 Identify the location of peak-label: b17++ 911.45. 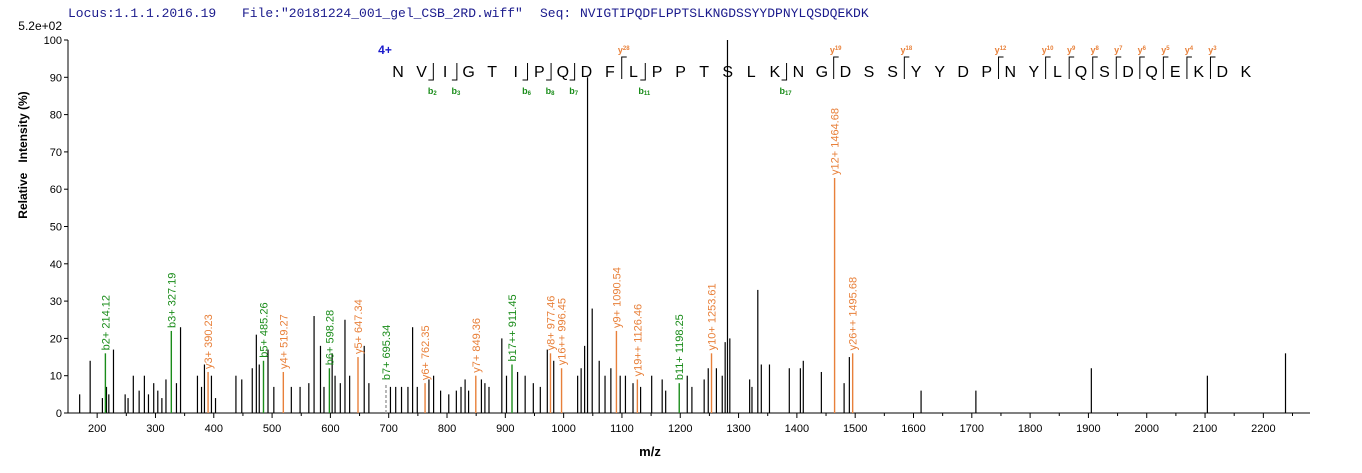
(513, 327).